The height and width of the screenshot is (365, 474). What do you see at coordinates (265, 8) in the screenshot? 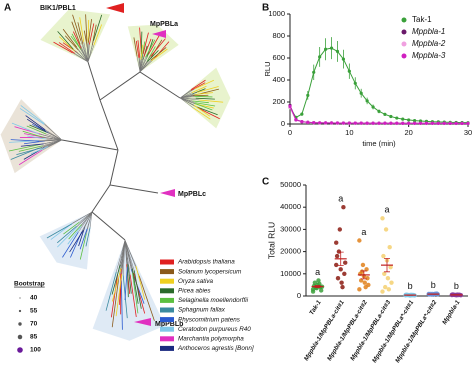
I see `panel-label: B` at bounding box center [265, 8].